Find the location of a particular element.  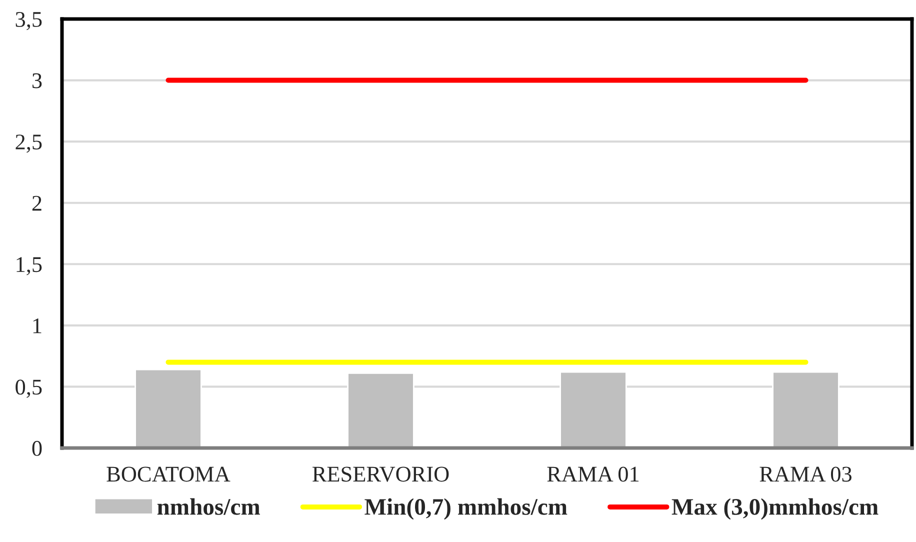

x-tick-label: RESERVORIO is located at coordinates (380, 474).